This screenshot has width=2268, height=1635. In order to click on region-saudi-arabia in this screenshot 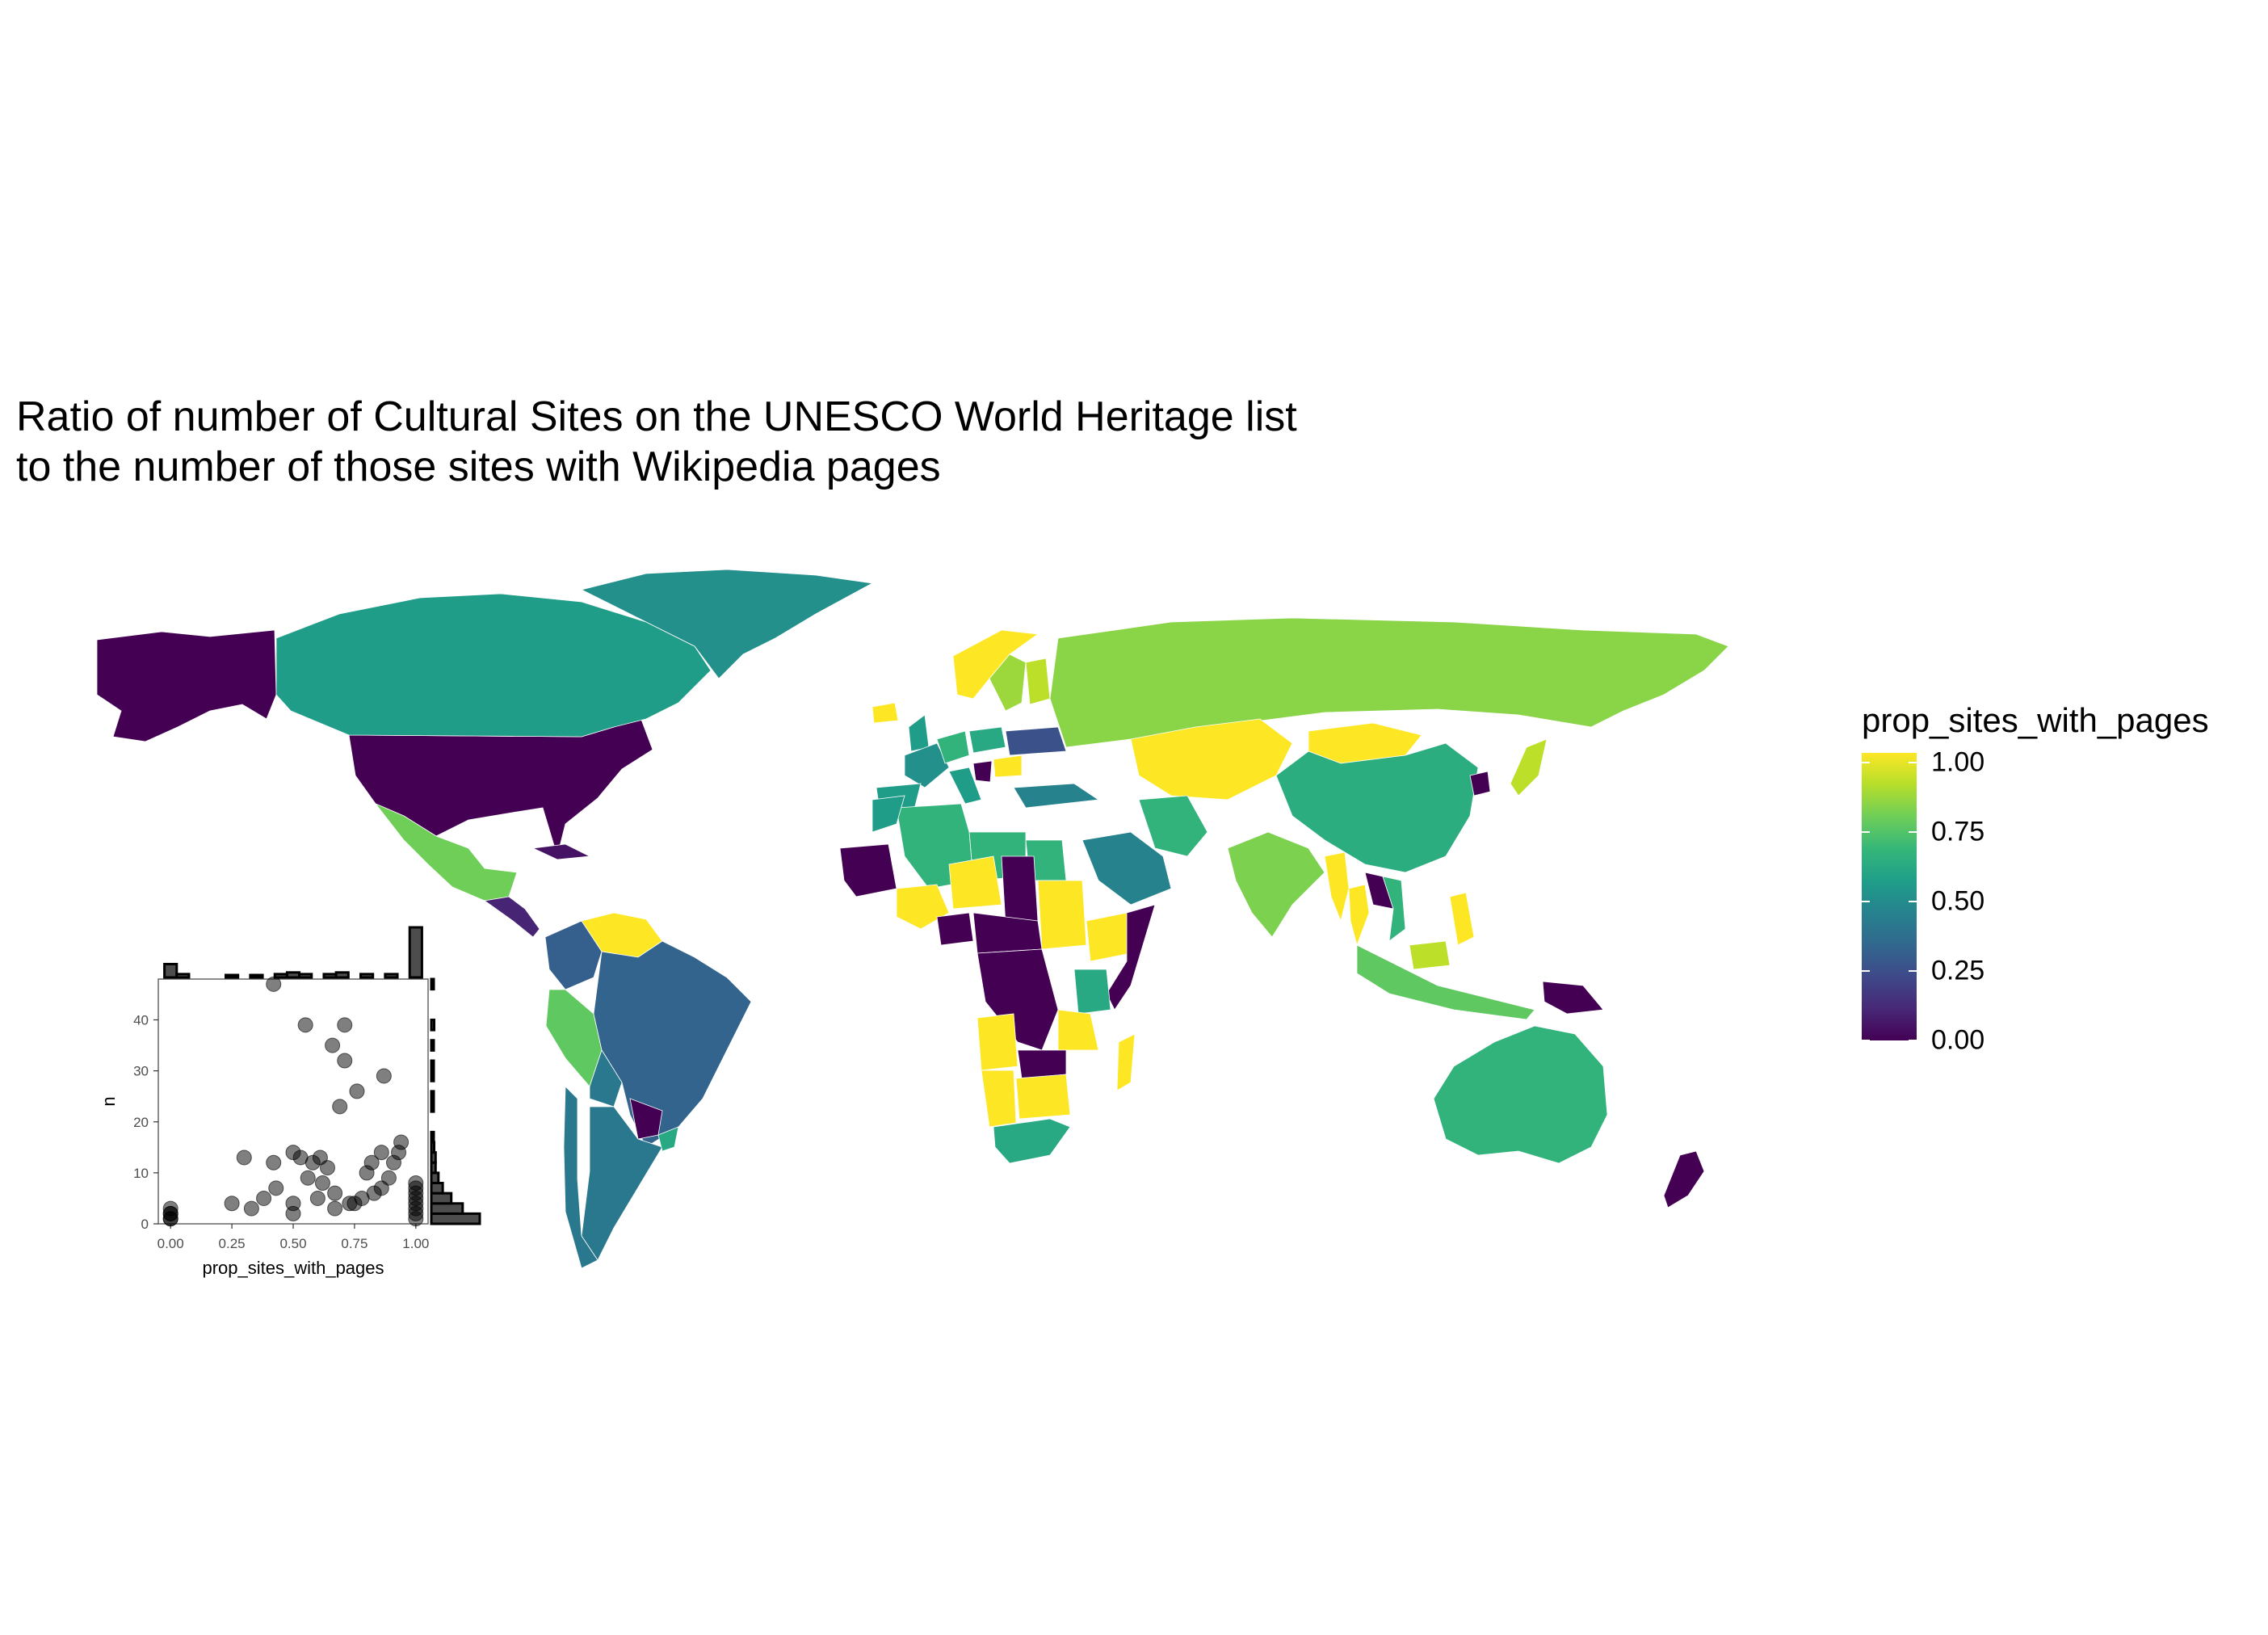, I will do `click(1127, 868)`.